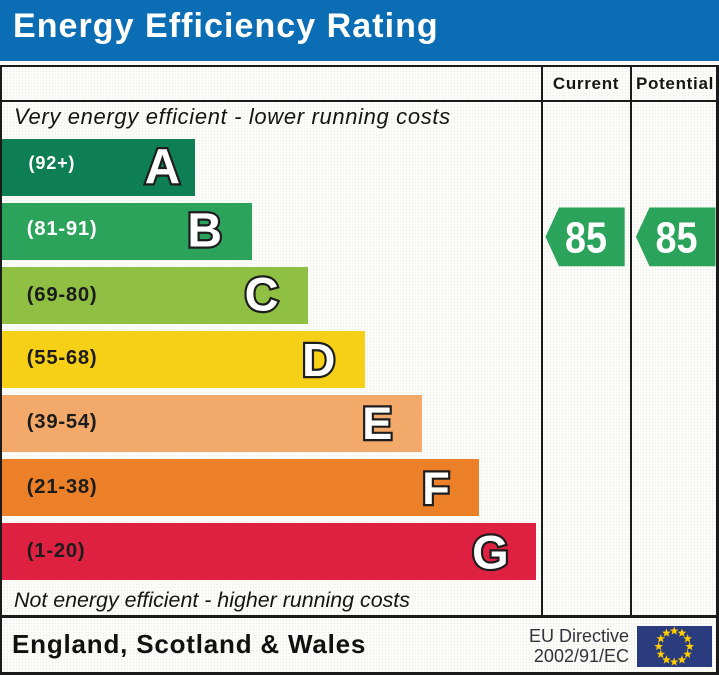 The height and width of the screenshot is (675, 719). I want to click on svg-text: B, so click(204, 231).